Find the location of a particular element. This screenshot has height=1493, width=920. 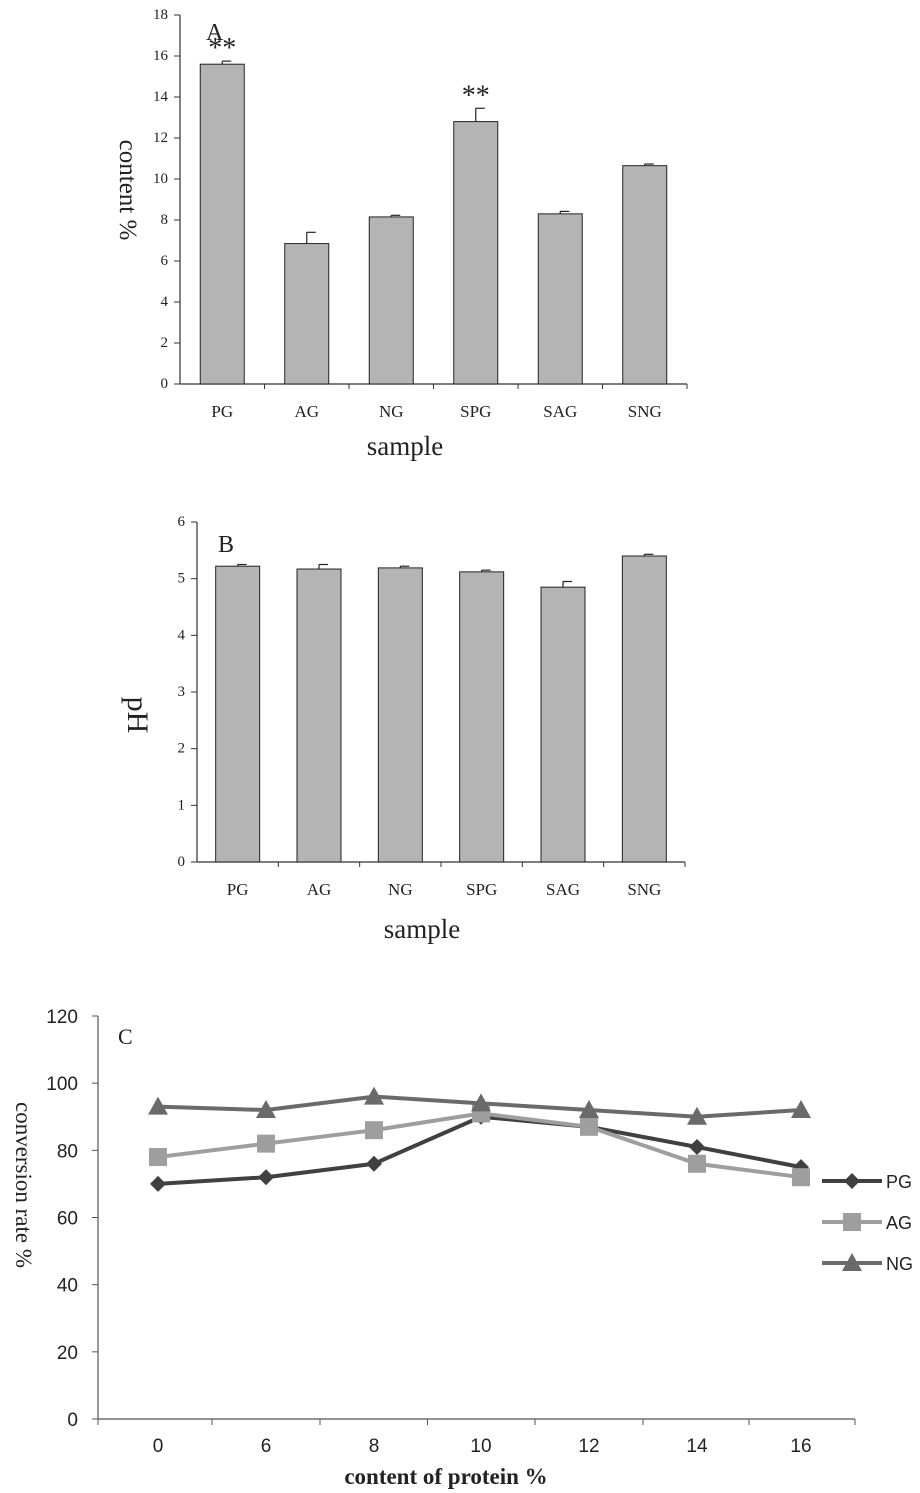

y-tick-label: 14 is located at coordinates (161, 97).